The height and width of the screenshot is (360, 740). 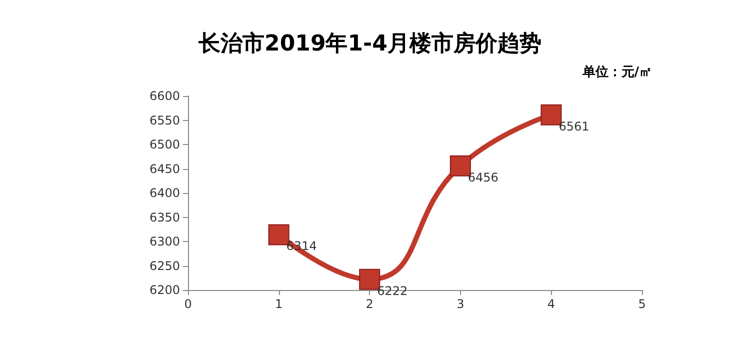 I want to click on y-tick-label: 6350, so click(x=164, y=217).